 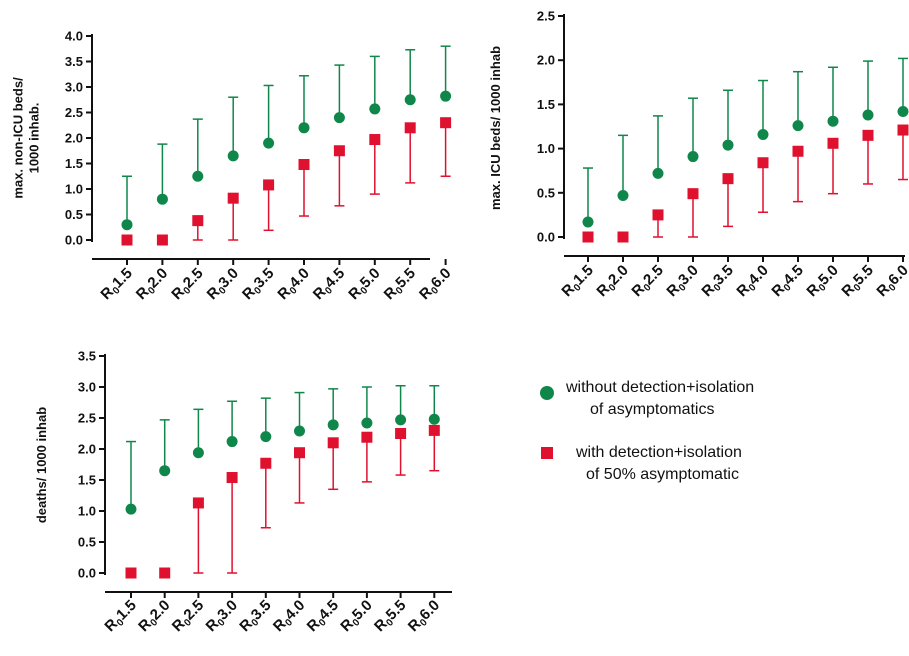 What do you see at coordinates (546, 237) in the screenshot?
I see `y-tick-label: 0.0` at bounding box center [546, 237].